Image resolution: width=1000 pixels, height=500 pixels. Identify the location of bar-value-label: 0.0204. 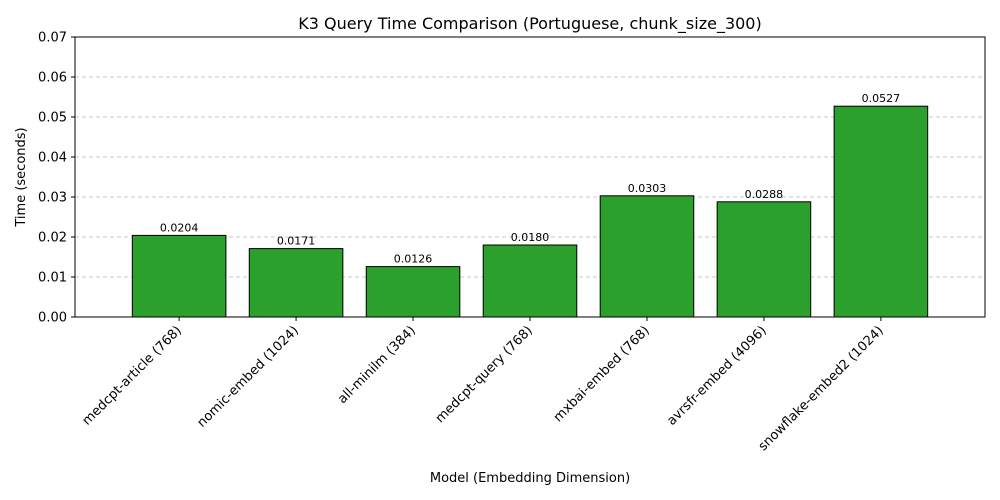
(179, 227).